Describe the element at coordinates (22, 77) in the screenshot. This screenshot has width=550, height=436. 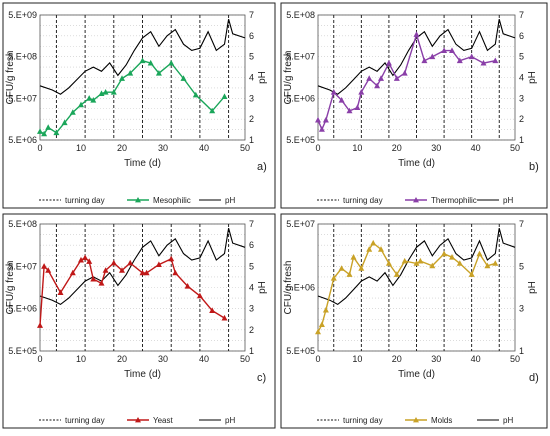
I see `y-axis-left: 5.E+06 5.E+07 5.E+08 5.E+09` at that location.